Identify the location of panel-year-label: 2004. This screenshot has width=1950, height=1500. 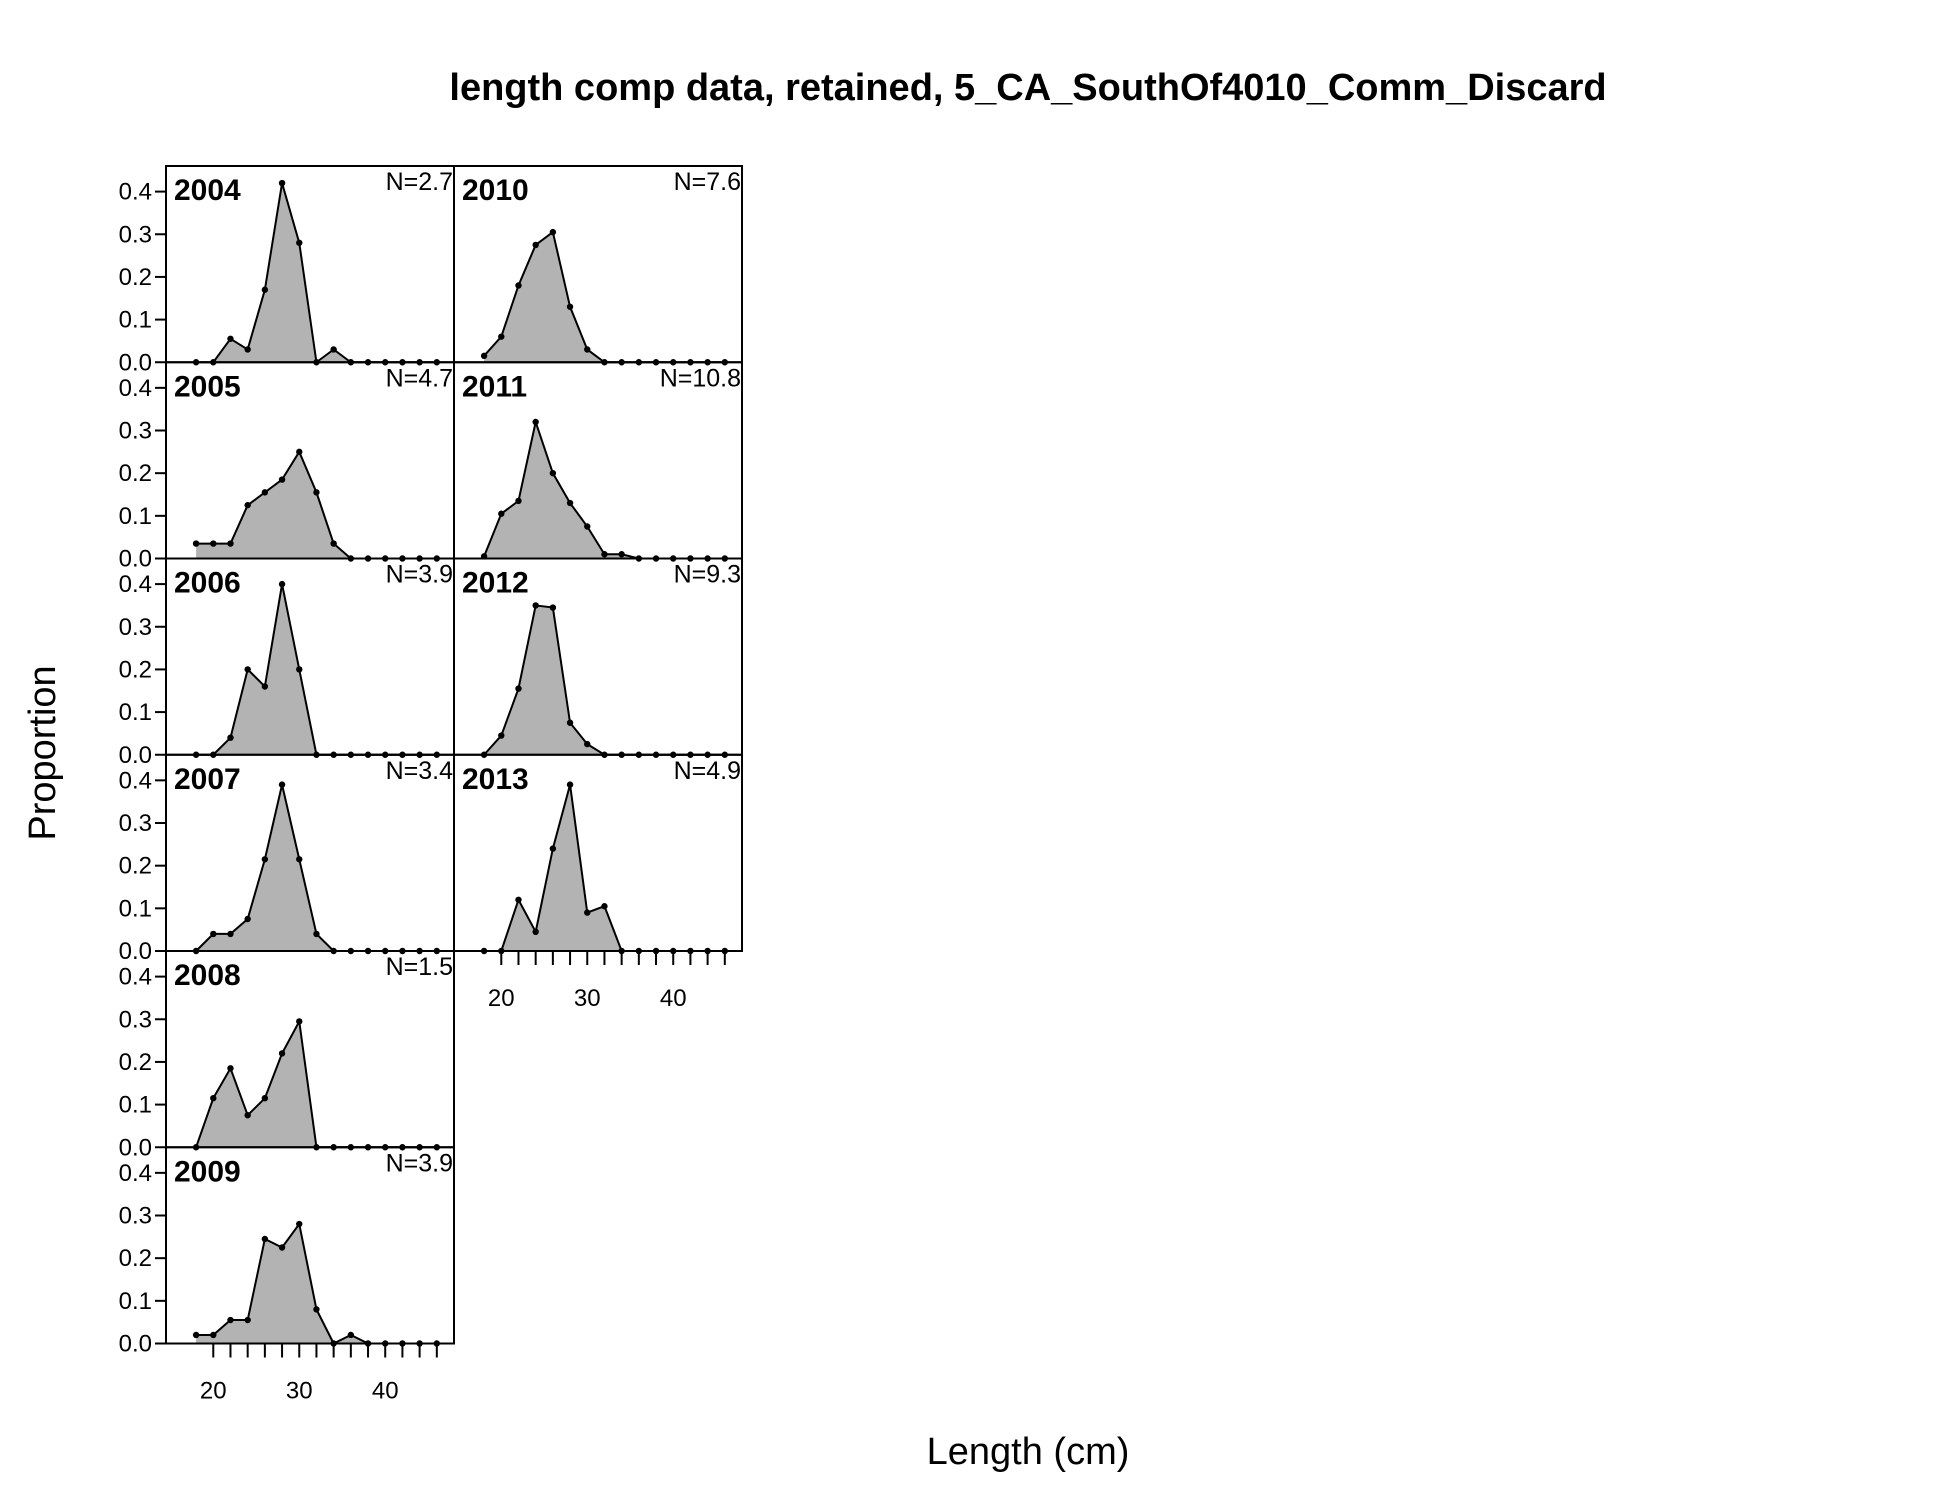
(207, 190).